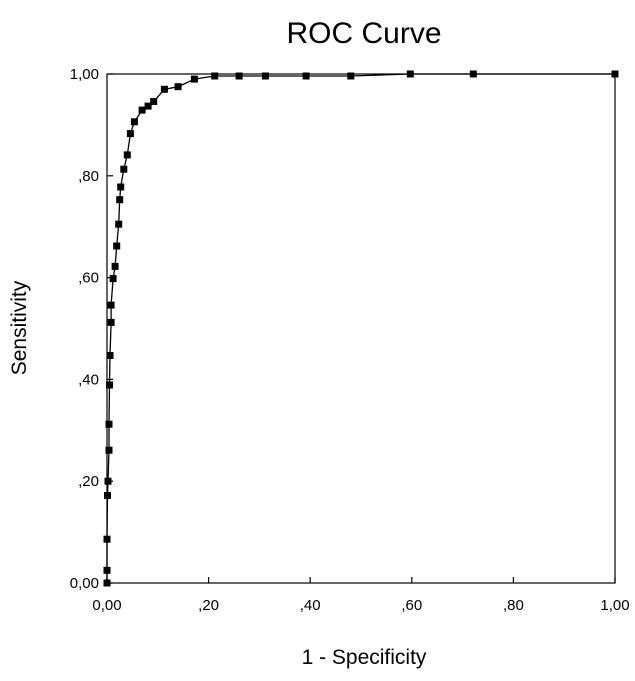 The width and height of the screenshot is (635, 681). What do you see at coordinates (84, 74) in the screenshot?
I see `y-tick-label: 1,00` at bounding box center [84, 74].